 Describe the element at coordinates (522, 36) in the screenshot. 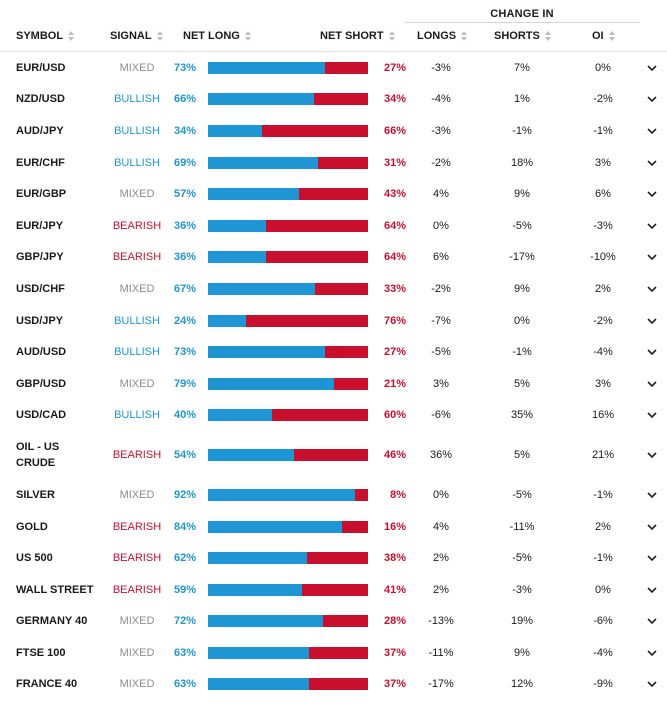

I see `shorts-column-header: SHORTS` at that location.